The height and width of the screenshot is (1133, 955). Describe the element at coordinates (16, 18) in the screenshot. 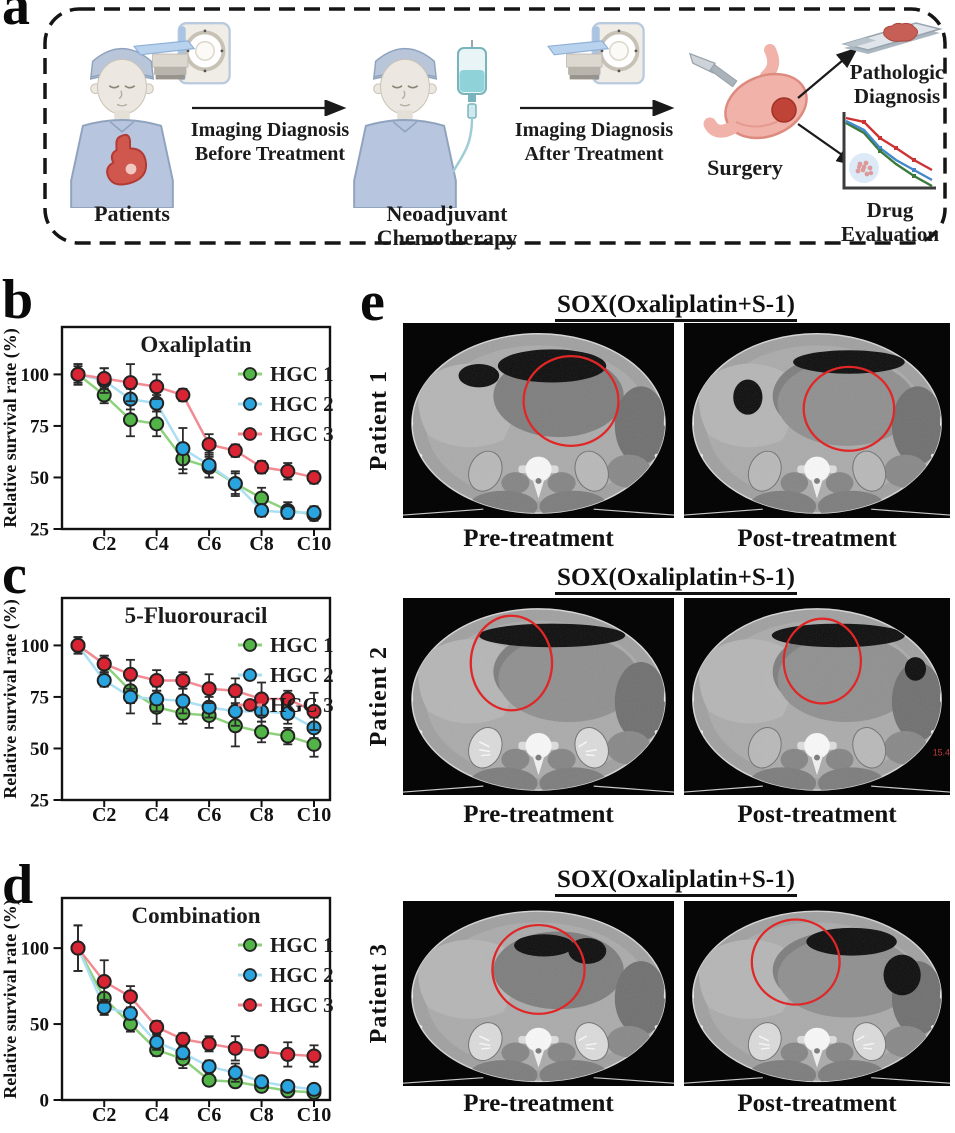

I see `panel-a-letter: a` at that location.